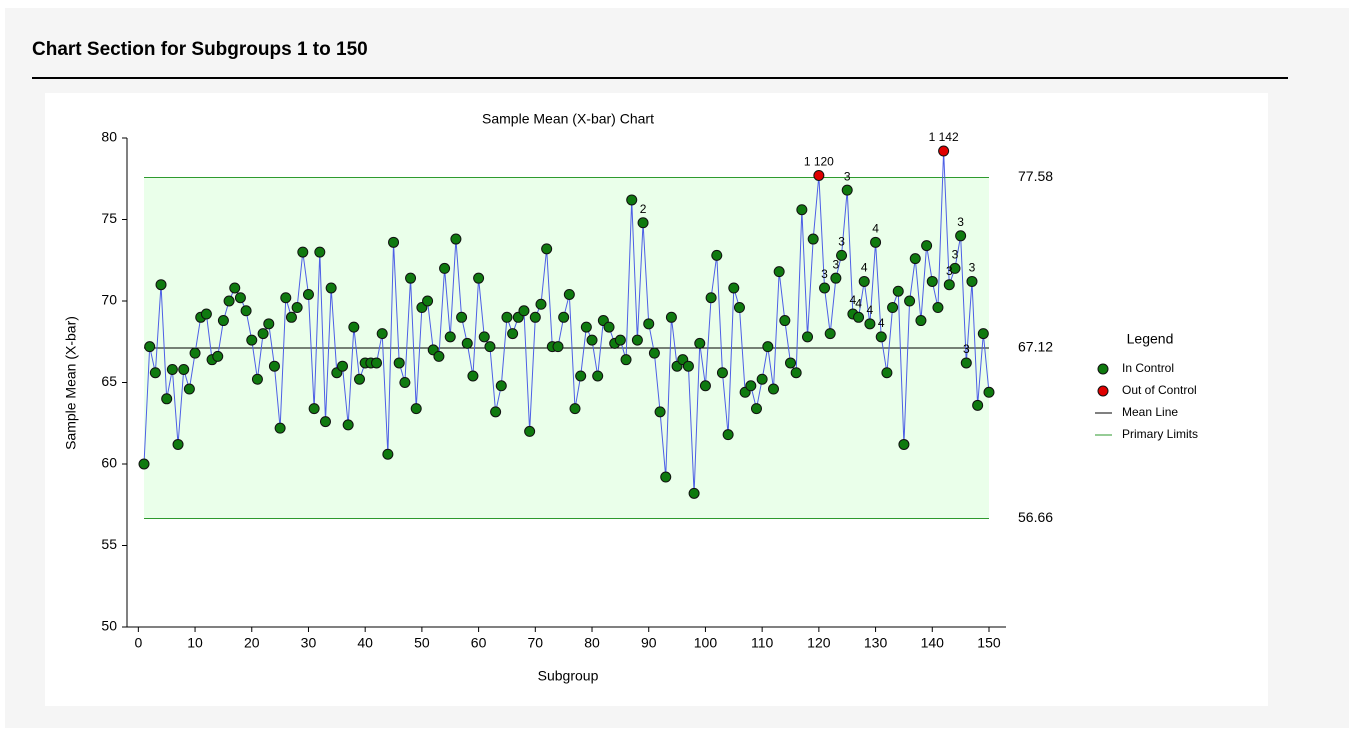 The width and height of the screenshot is (1354, 736). Describe the element at coordinates (109, 544) in the screenshot. I see `y-tick-label: 55` at that location.